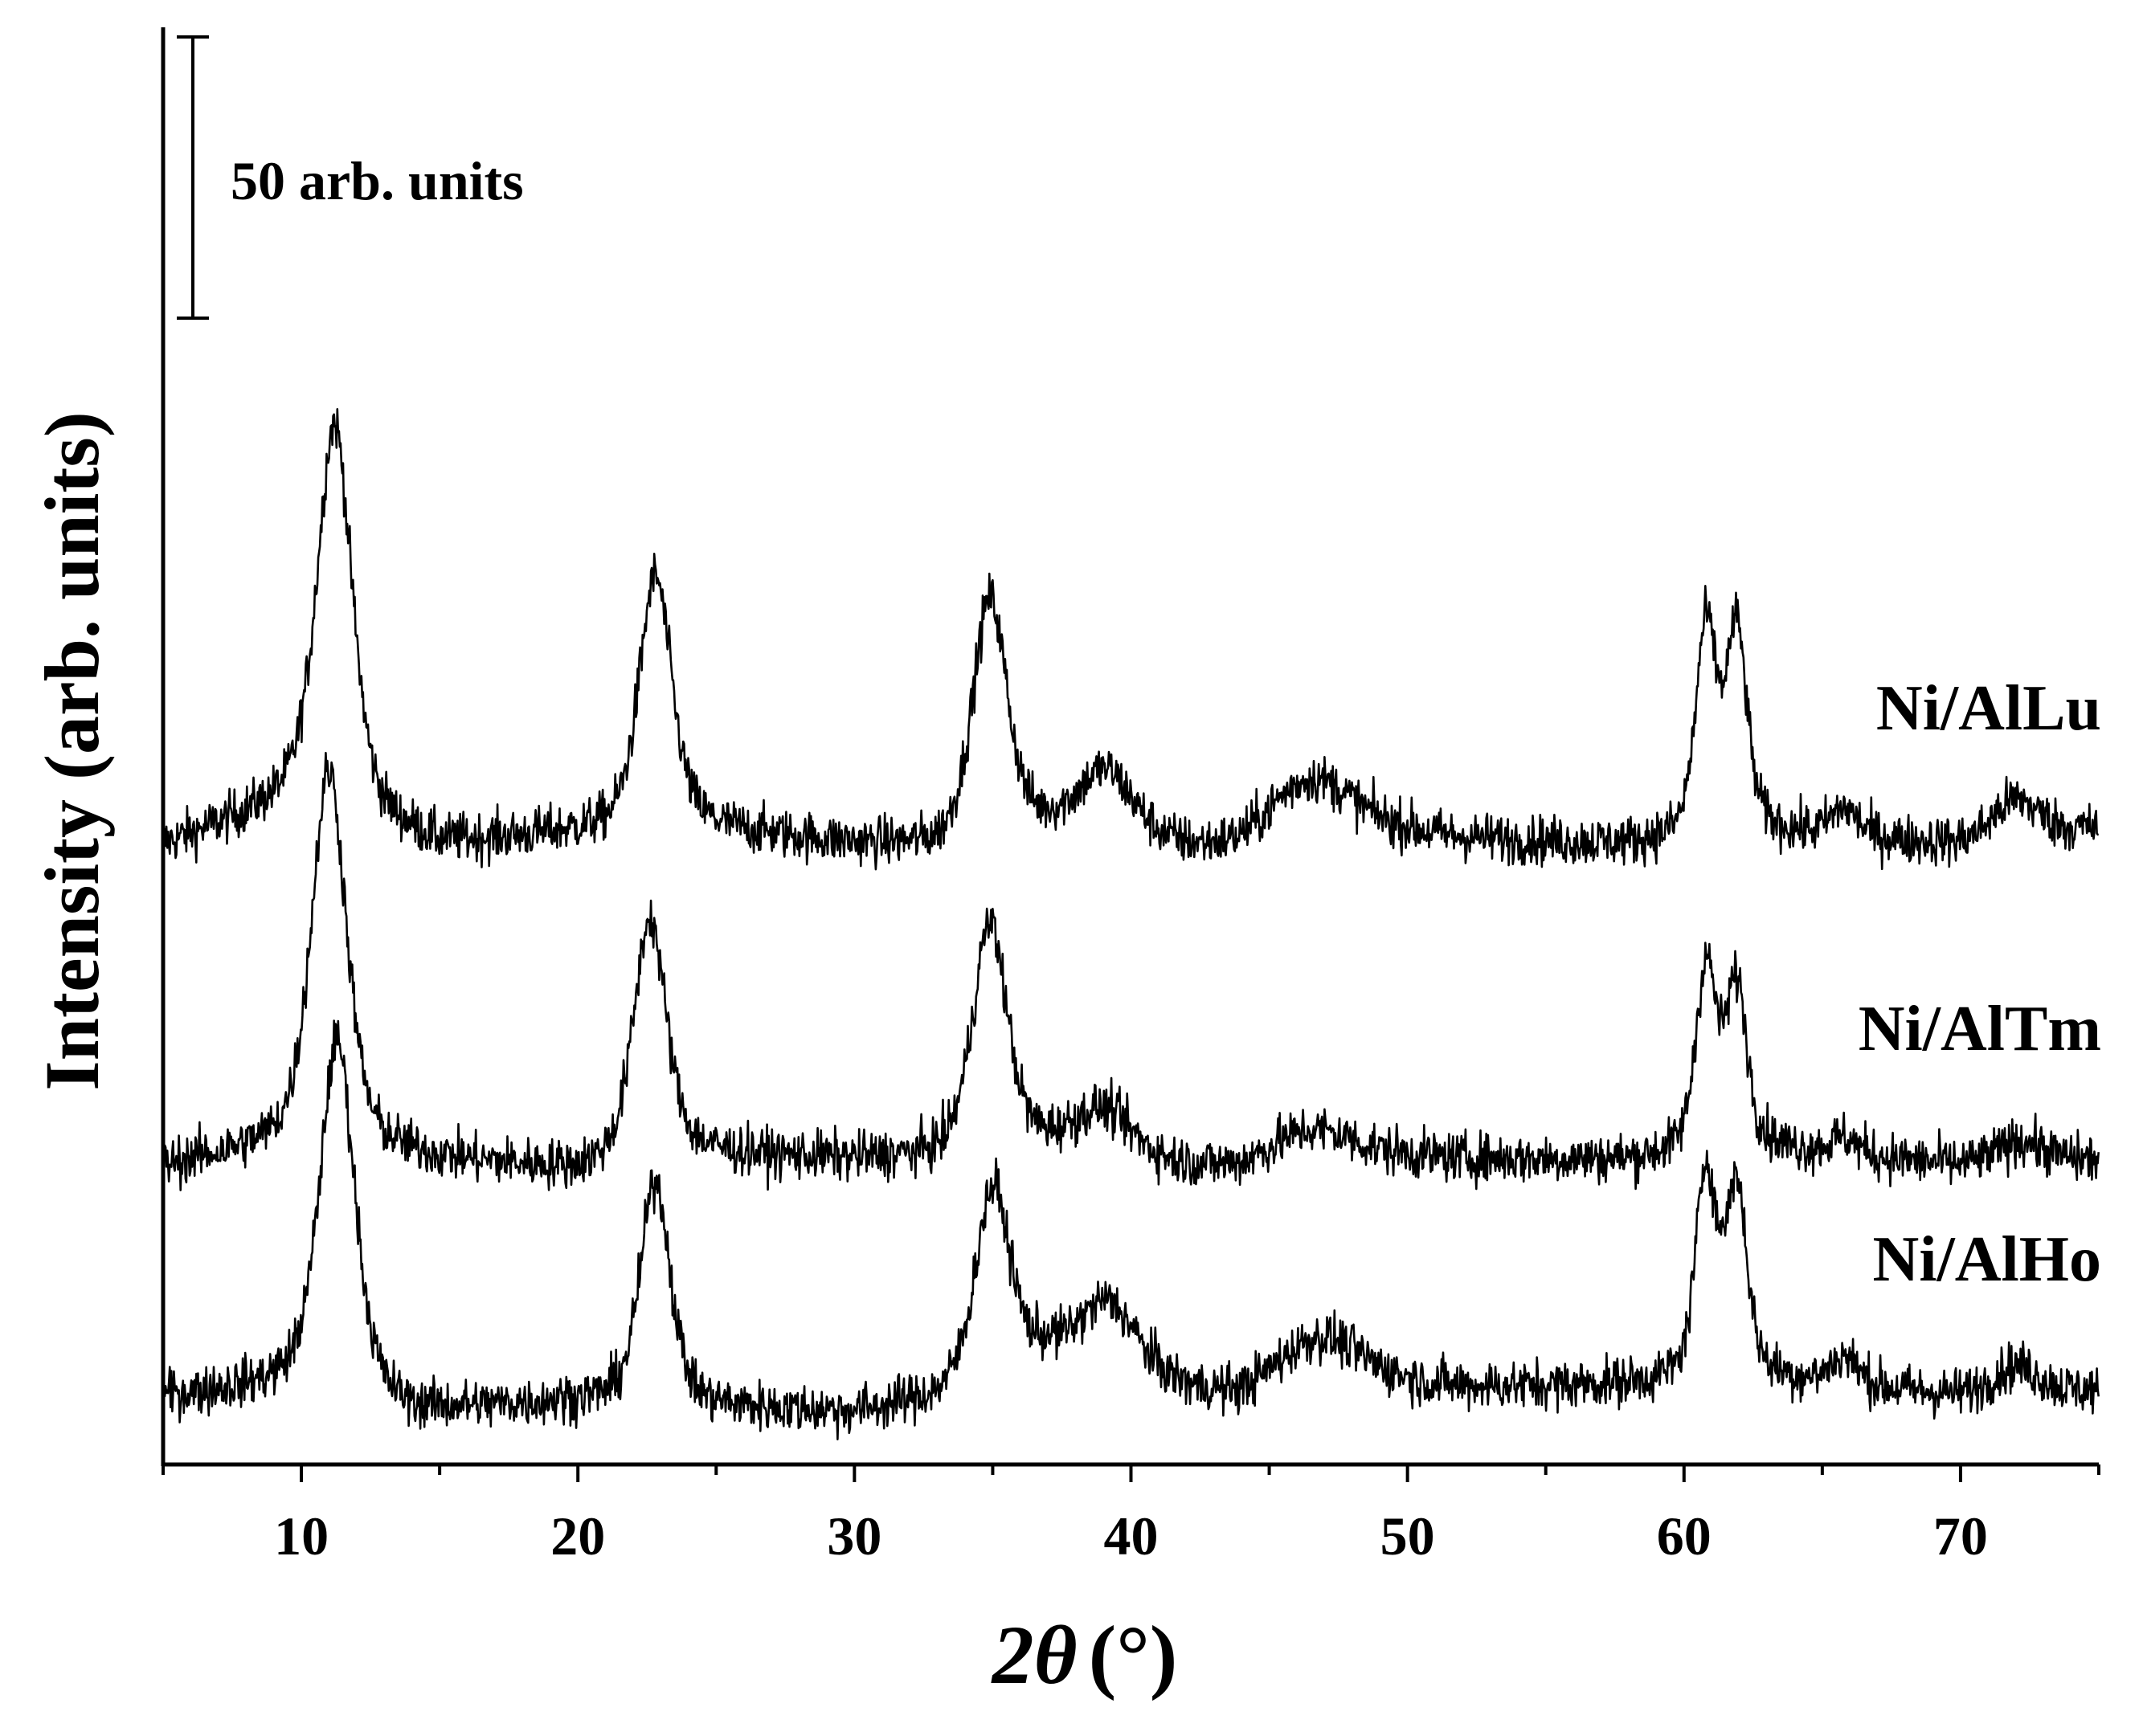 The height and width of the screenshot is (1736, 2143). I want to click on x-tick-label: 50, so click(1407, 1535).